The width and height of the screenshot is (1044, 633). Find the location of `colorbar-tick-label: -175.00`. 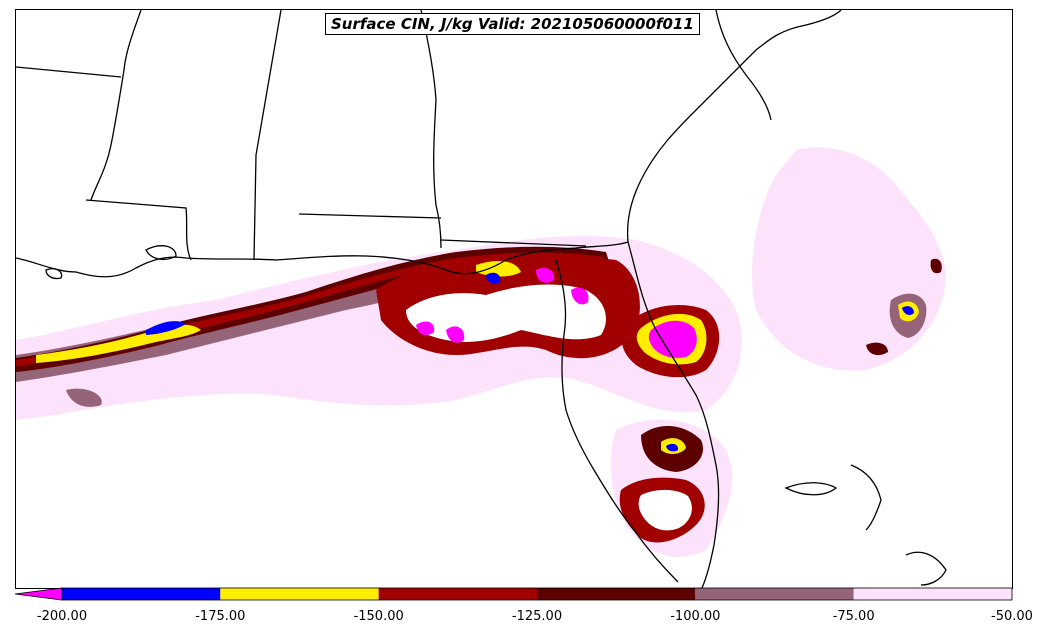

colorbar-tick-label: -175.00 is located at coordinates (220, 616).